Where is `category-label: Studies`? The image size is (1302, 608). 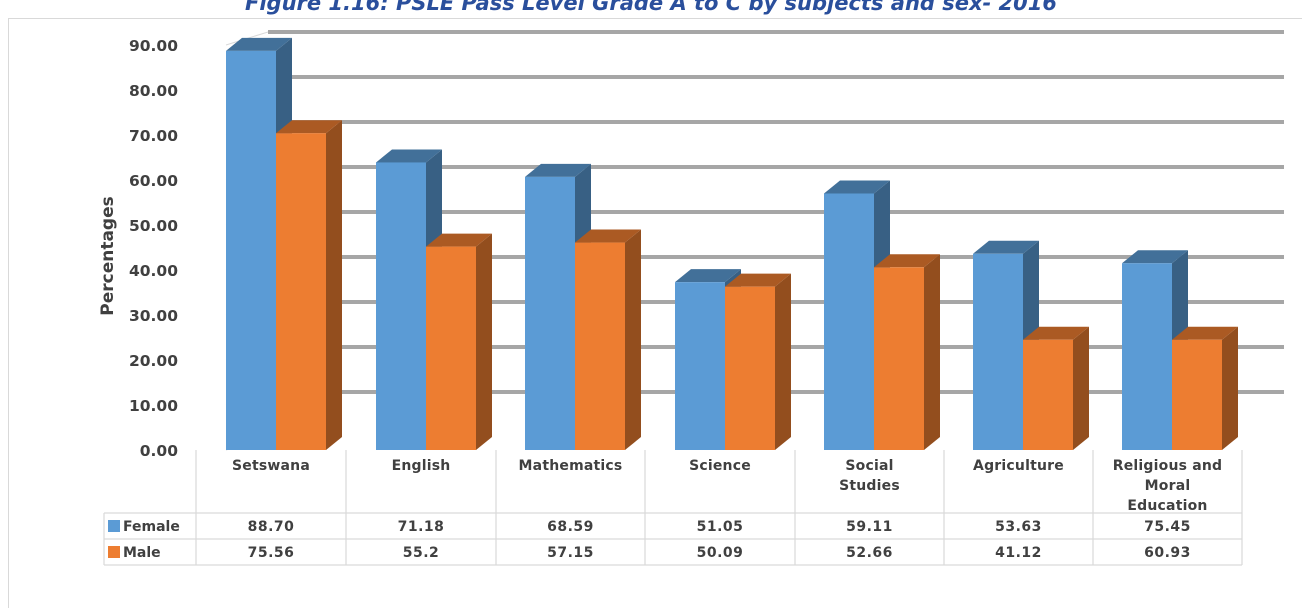
category-label: Studies is located at coordinates (869, 486).